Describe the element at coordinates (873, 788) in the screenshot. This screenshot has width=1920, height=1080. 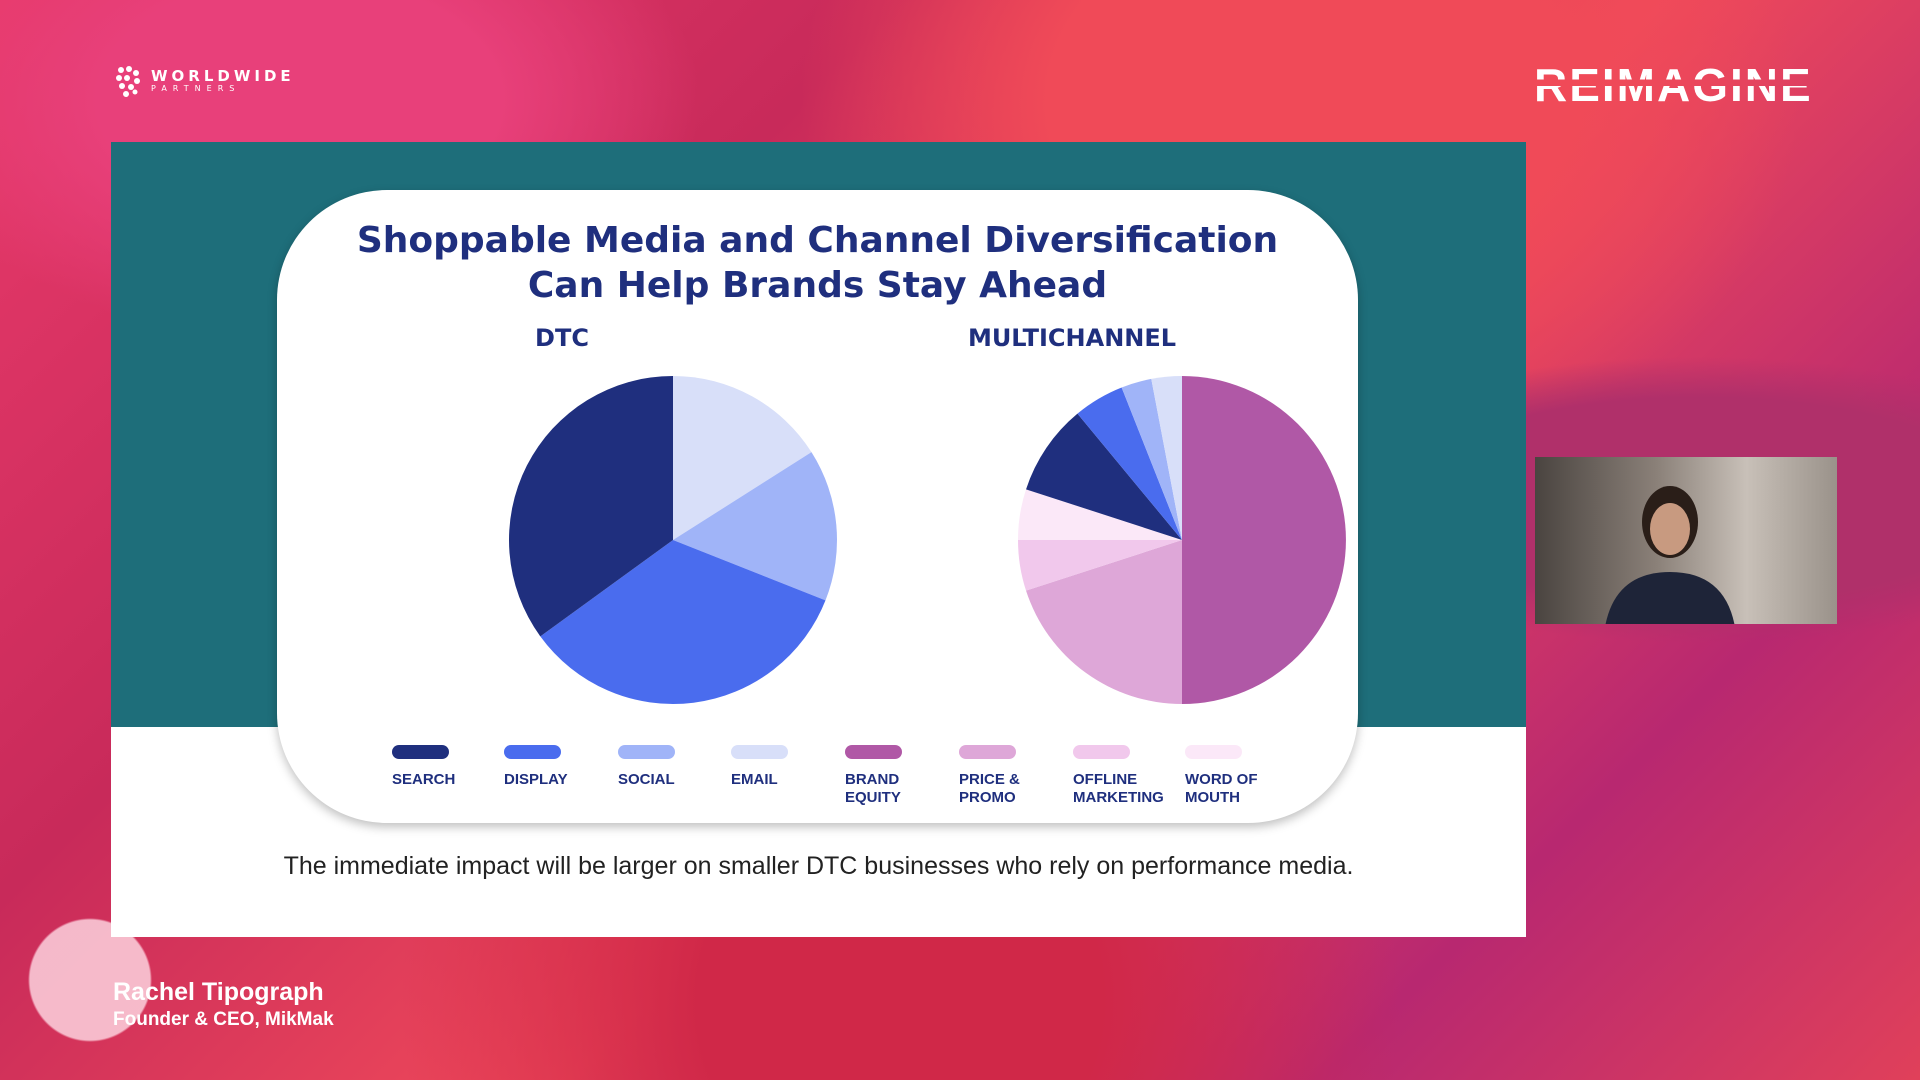
I see `legend-label: BRAND EQUITY` at that location.